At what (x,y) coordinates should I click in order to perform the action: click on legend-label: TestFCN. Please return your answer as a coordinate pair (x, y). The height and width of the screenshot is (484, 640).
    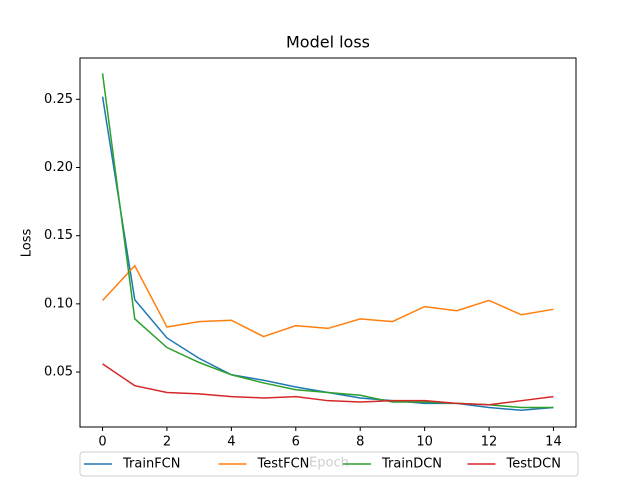
    Looking at the image, I should click on (283, 464).